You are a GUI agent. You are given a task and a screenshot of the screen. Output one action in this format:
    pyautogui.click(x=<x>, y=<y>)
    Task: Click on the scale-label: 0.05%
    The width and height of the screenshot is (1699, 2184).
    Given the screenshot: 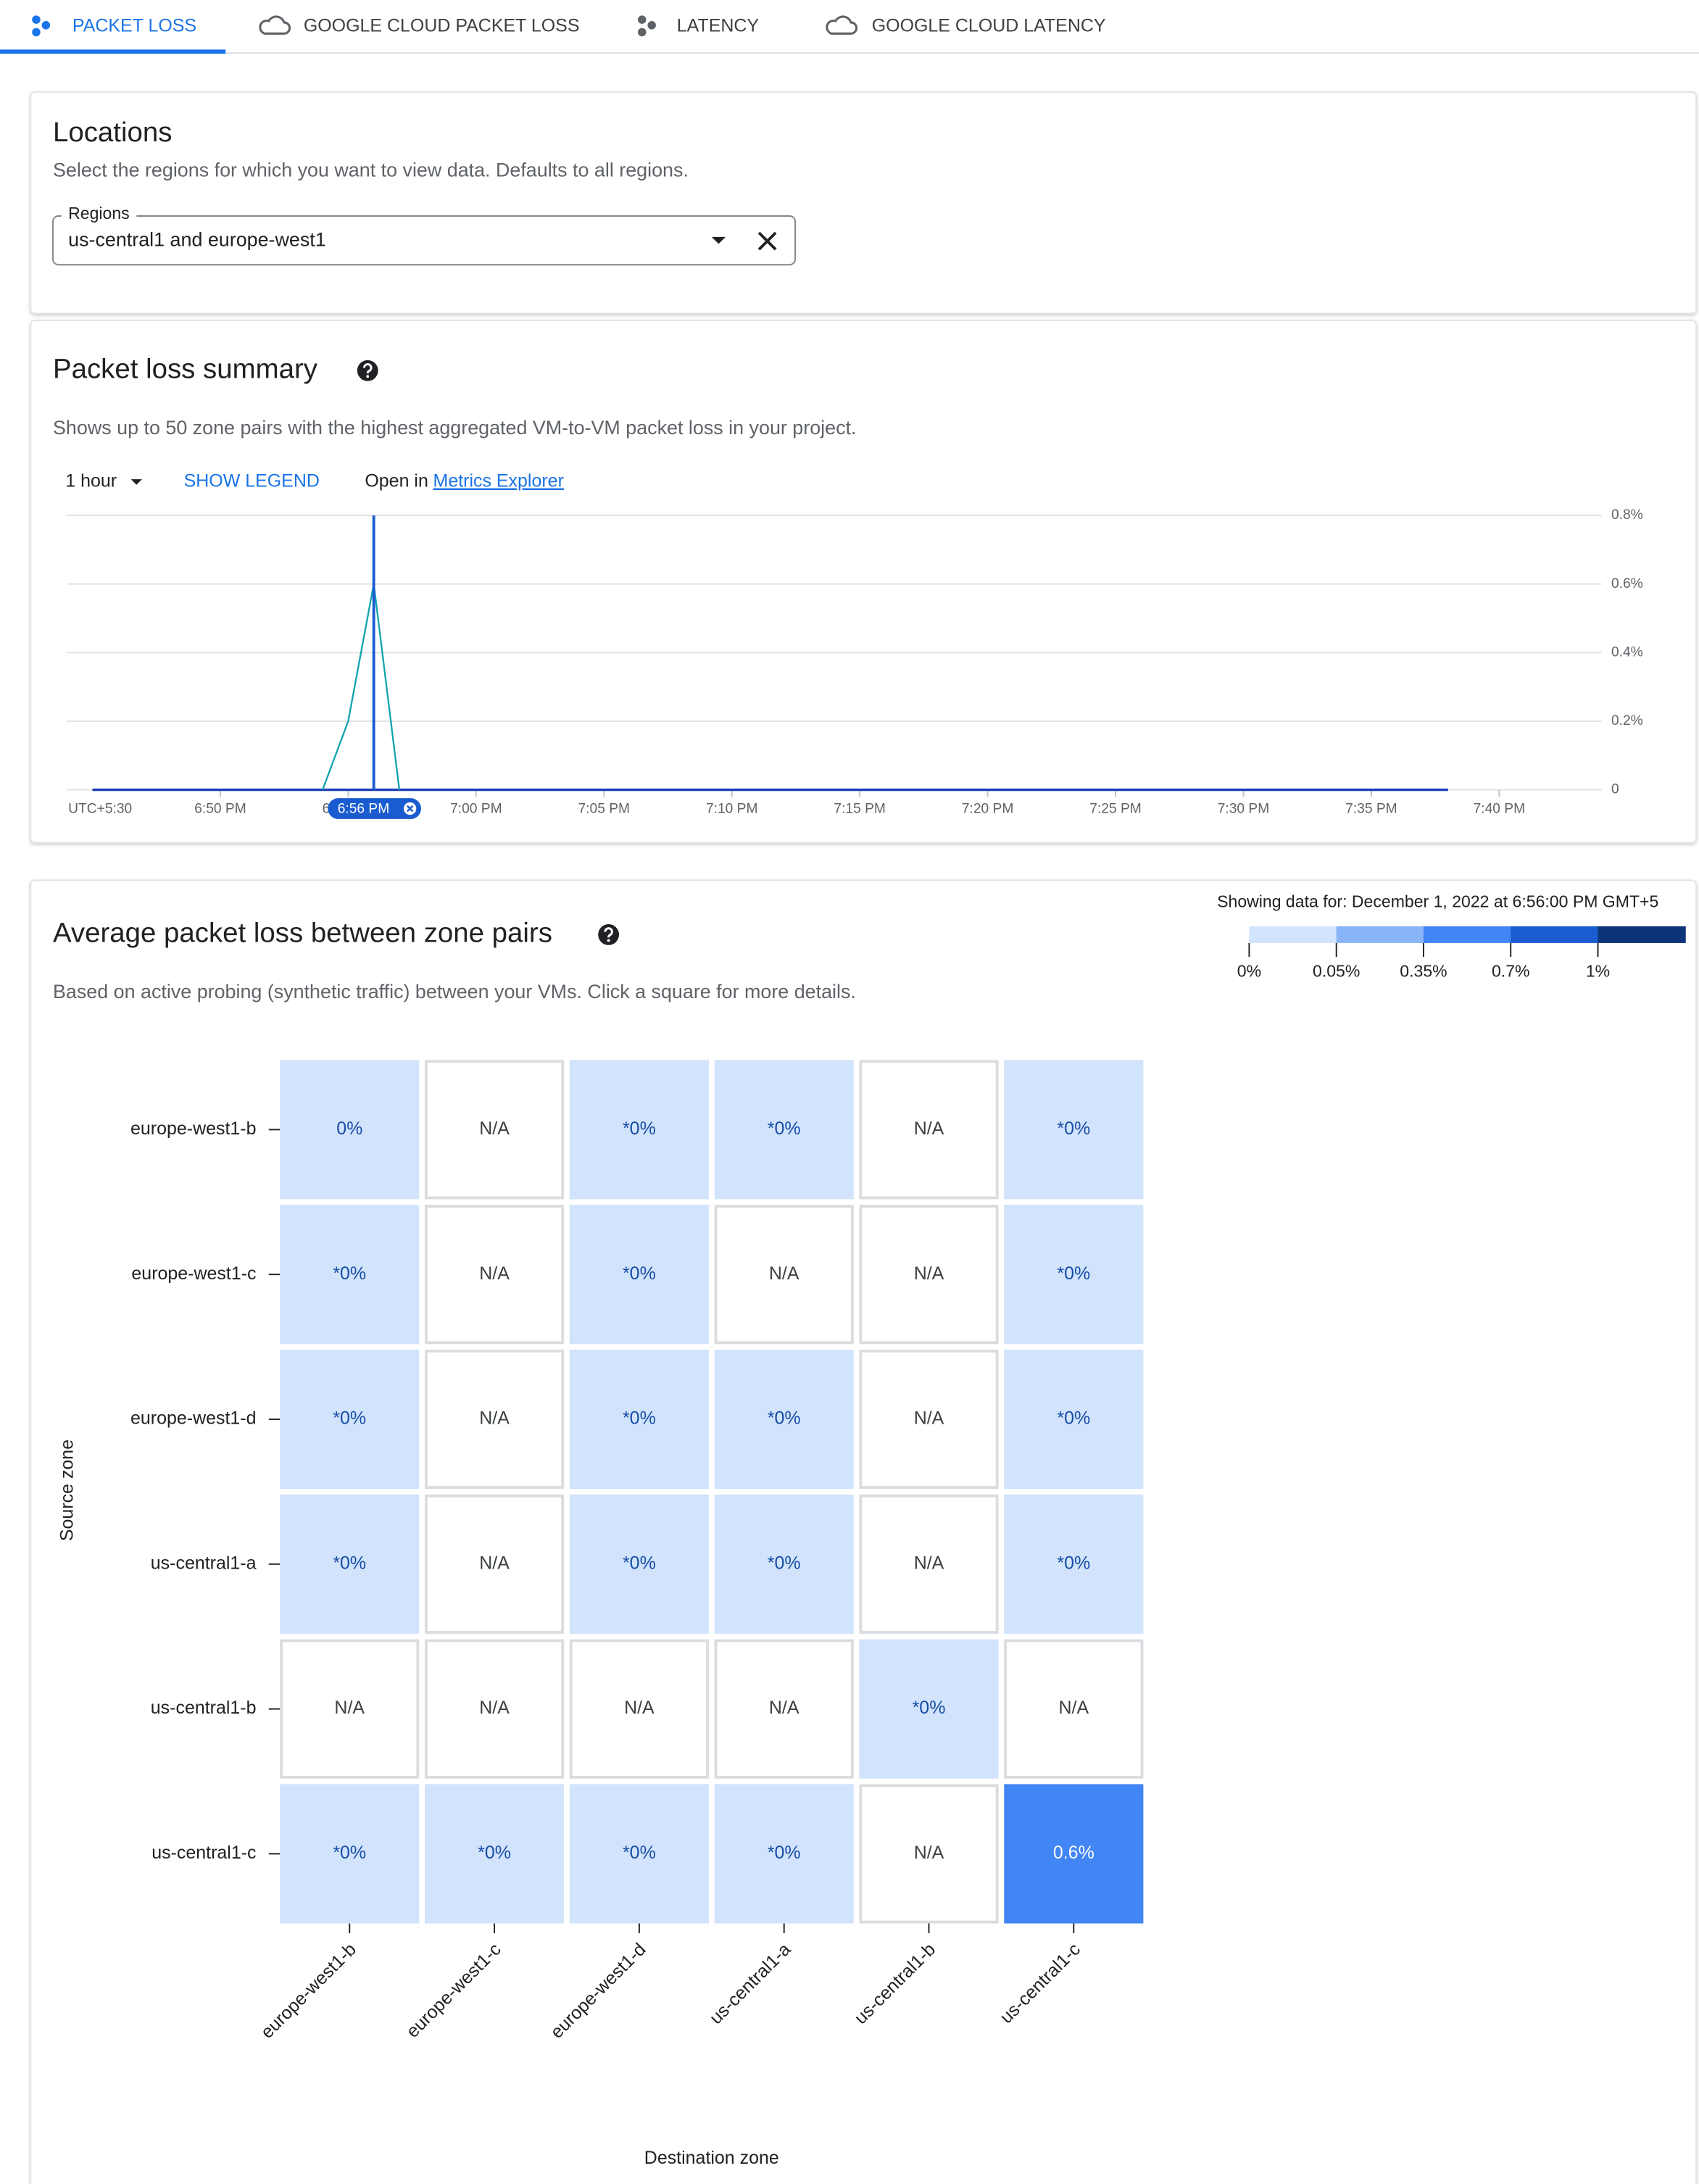 What is the action you would take?
    pyautogui.click(x=1336, y=970)
    